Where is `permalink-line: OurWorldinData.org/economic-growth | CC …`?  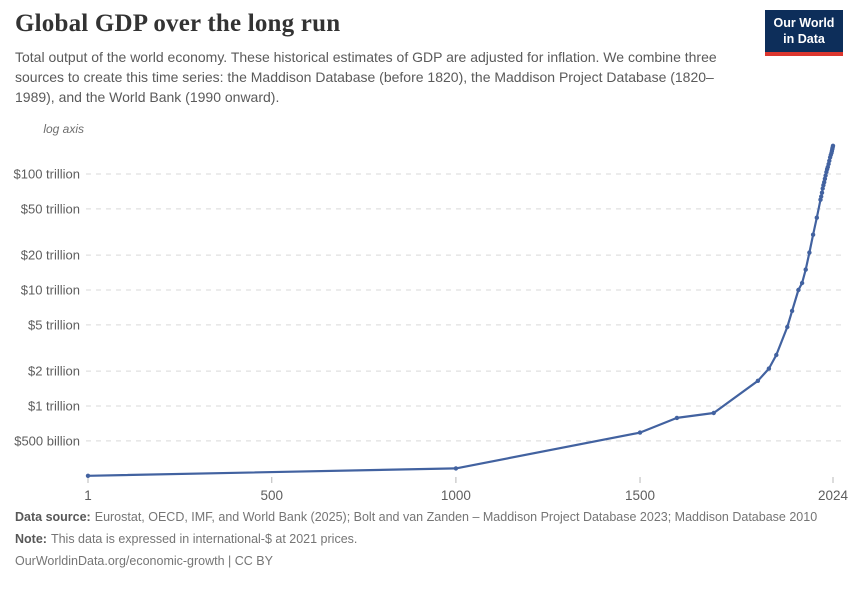
permalink-line: OurWorldinData.org/economic-growth | CC … is located at coordinates (144, 560).